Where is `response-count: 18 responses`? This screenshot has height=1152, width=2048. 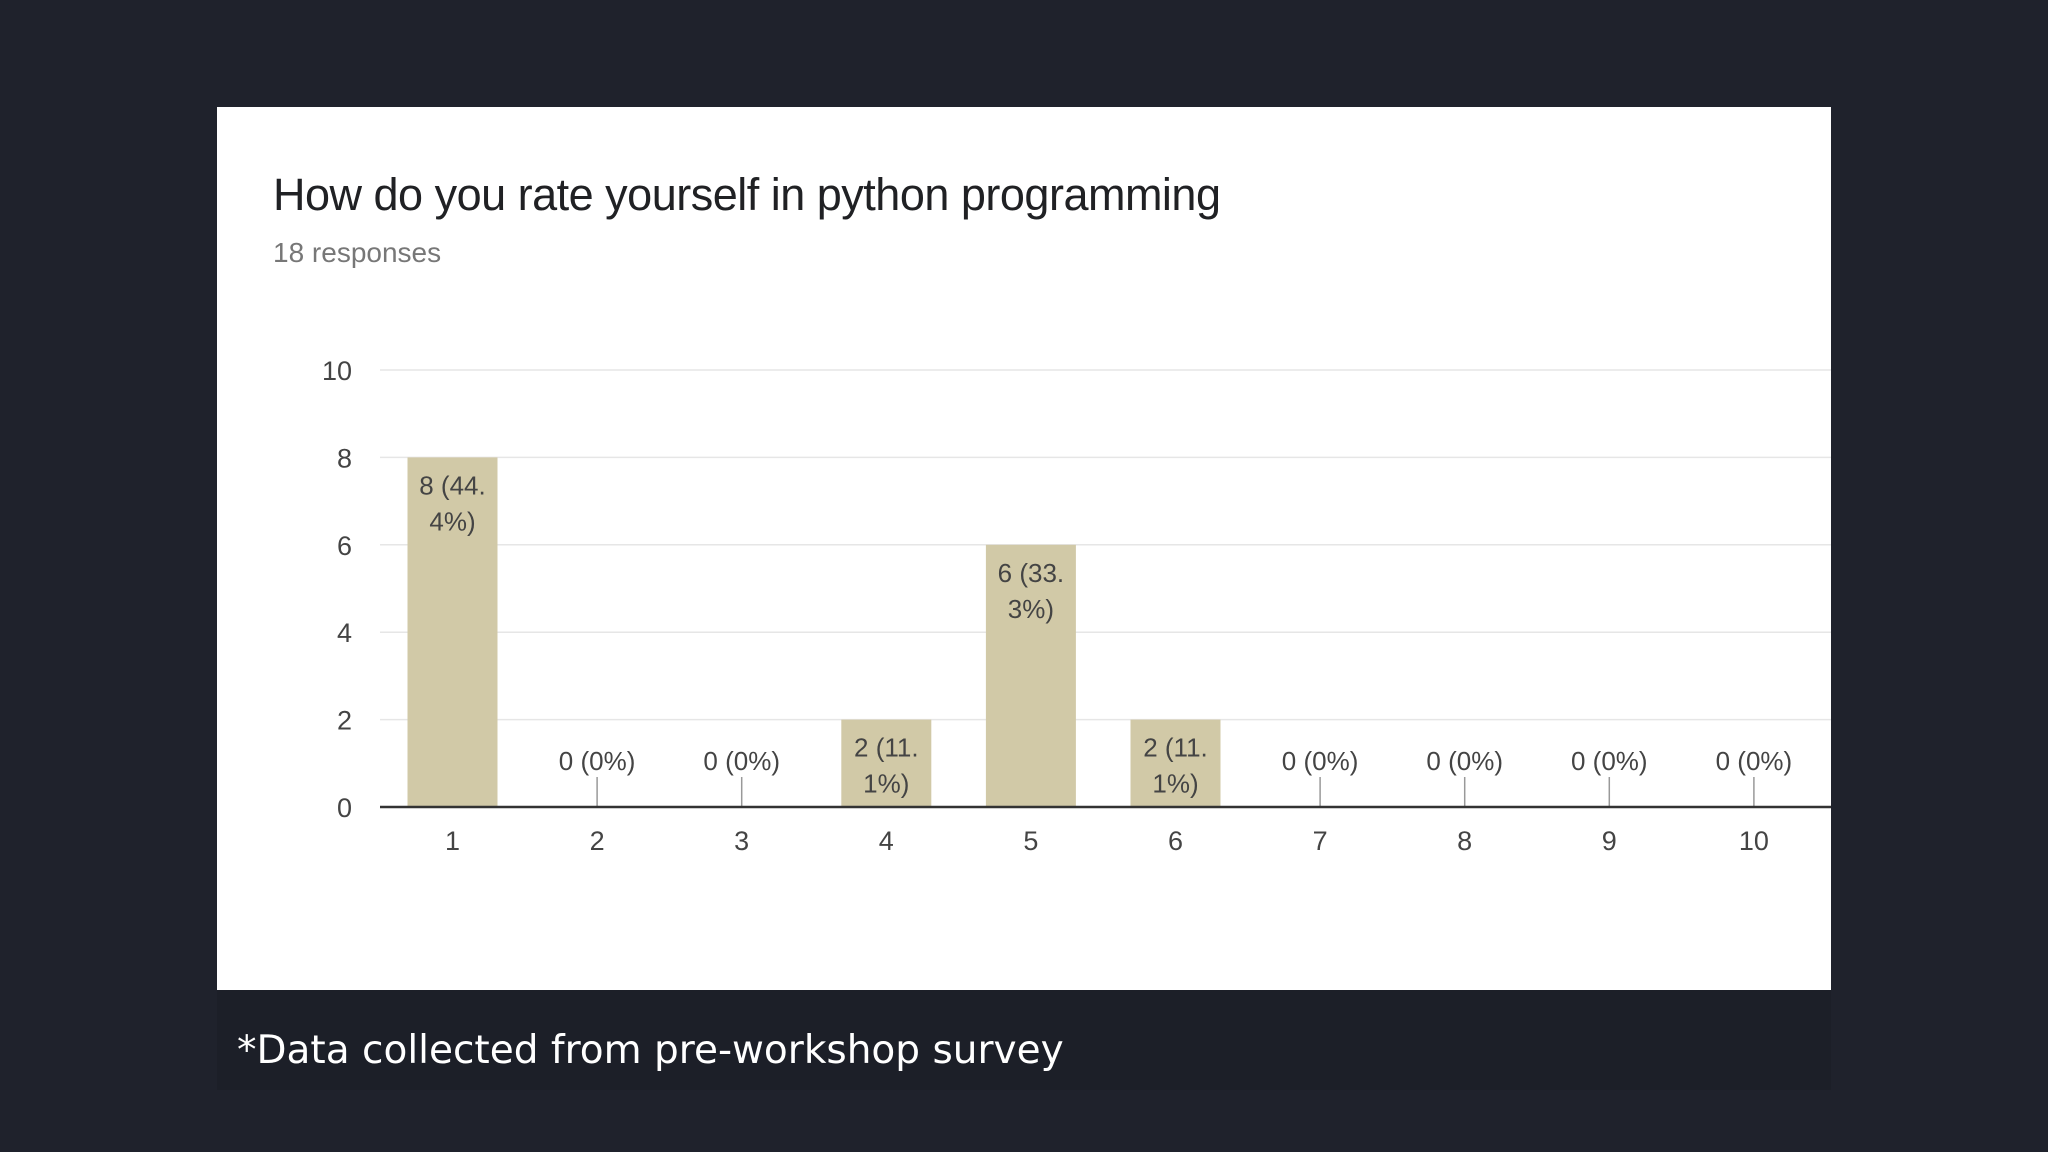
response-count: 18 responses is located at coordinates (357, 252).